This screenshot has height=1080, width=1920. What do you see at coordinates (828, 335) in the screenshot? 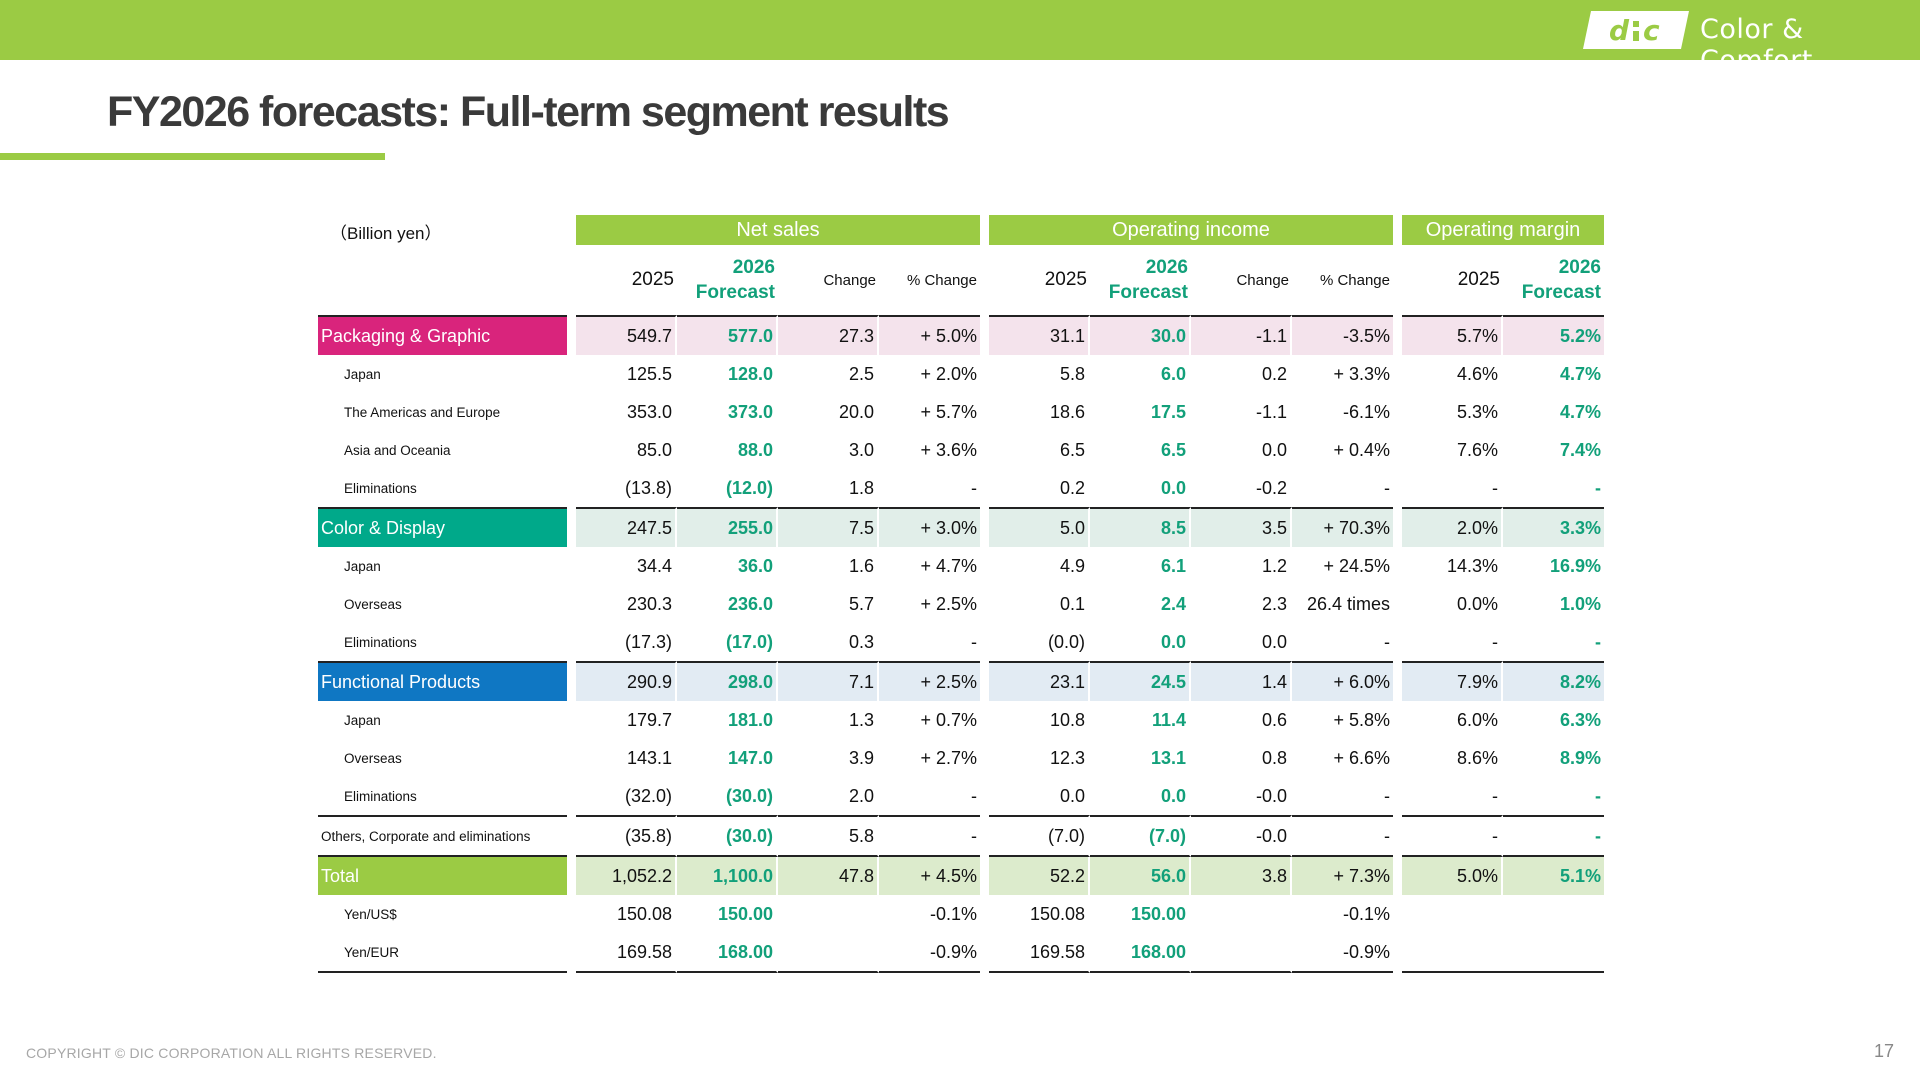
I see `table-cell: 27.3` at bounding box center [828, 335].